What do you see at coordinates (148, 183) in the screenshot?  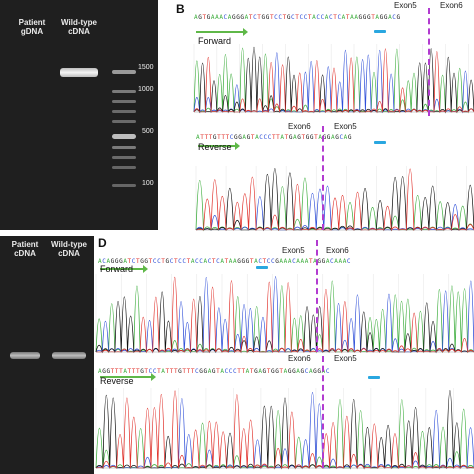 I see `ladder-label-100: 100` at bounding box center [148, 183].